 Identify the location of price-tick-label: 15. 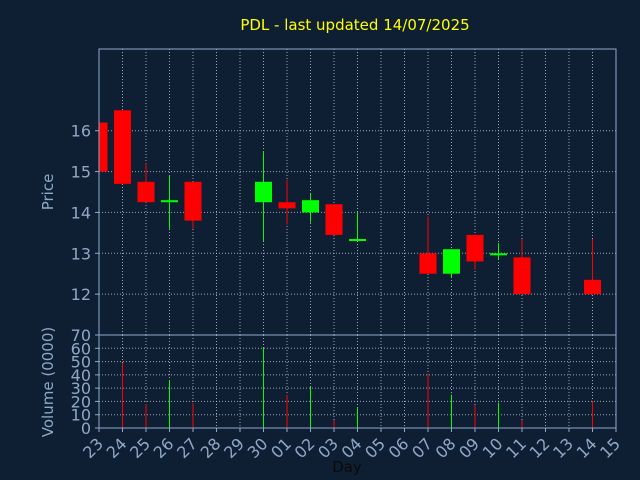
(81, 172).